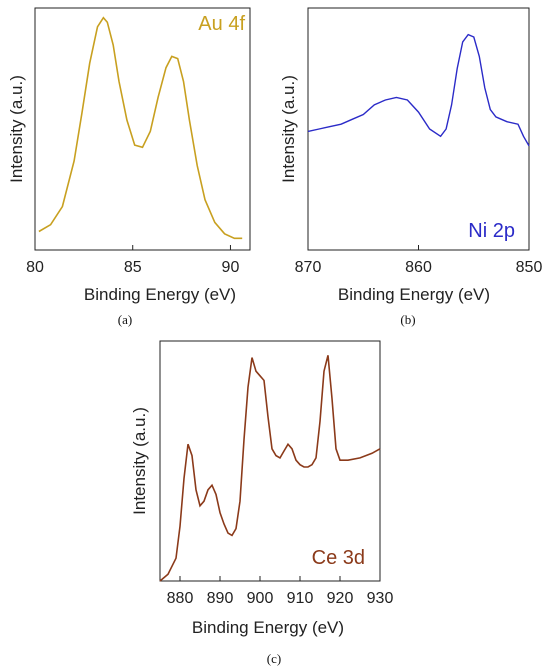 This screenshot has height=671, width=550. What do you see at coordinates (260, 598) in the screenshot?
I see `x-tick-label-c-2: 900` at bounding box center [260, 598].